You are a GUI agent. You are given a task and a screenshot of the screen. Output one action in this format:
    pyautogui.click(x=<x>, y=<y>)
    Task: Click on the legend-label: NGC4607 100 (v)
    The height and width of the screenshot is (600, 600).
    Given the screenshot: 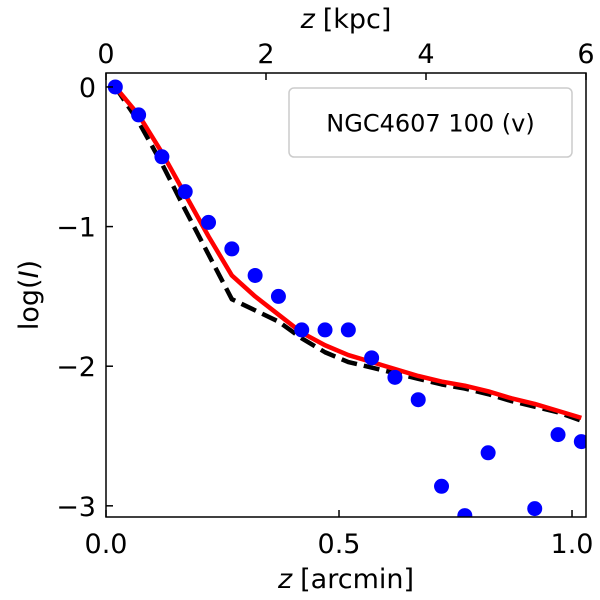 What is the action you would take?
    pyautogui.click(x=430, y=124)
    